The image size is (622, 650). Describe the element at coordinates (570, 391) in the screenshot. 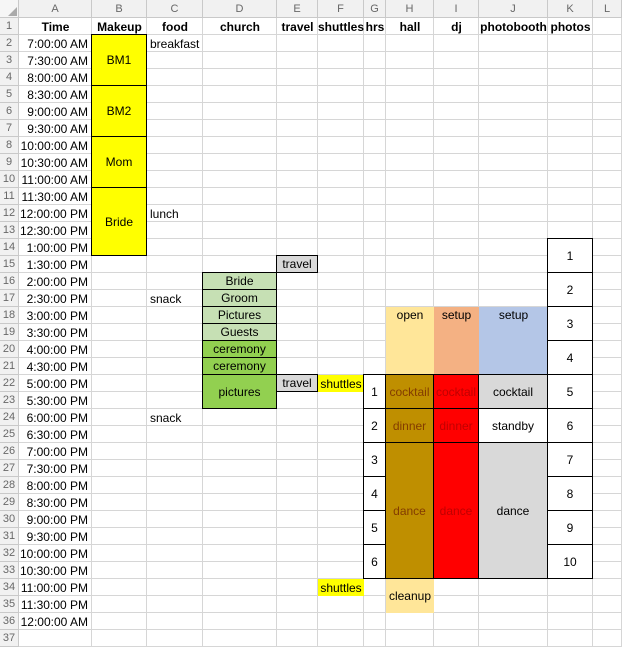

I see `cell-K22: 5` at that location.